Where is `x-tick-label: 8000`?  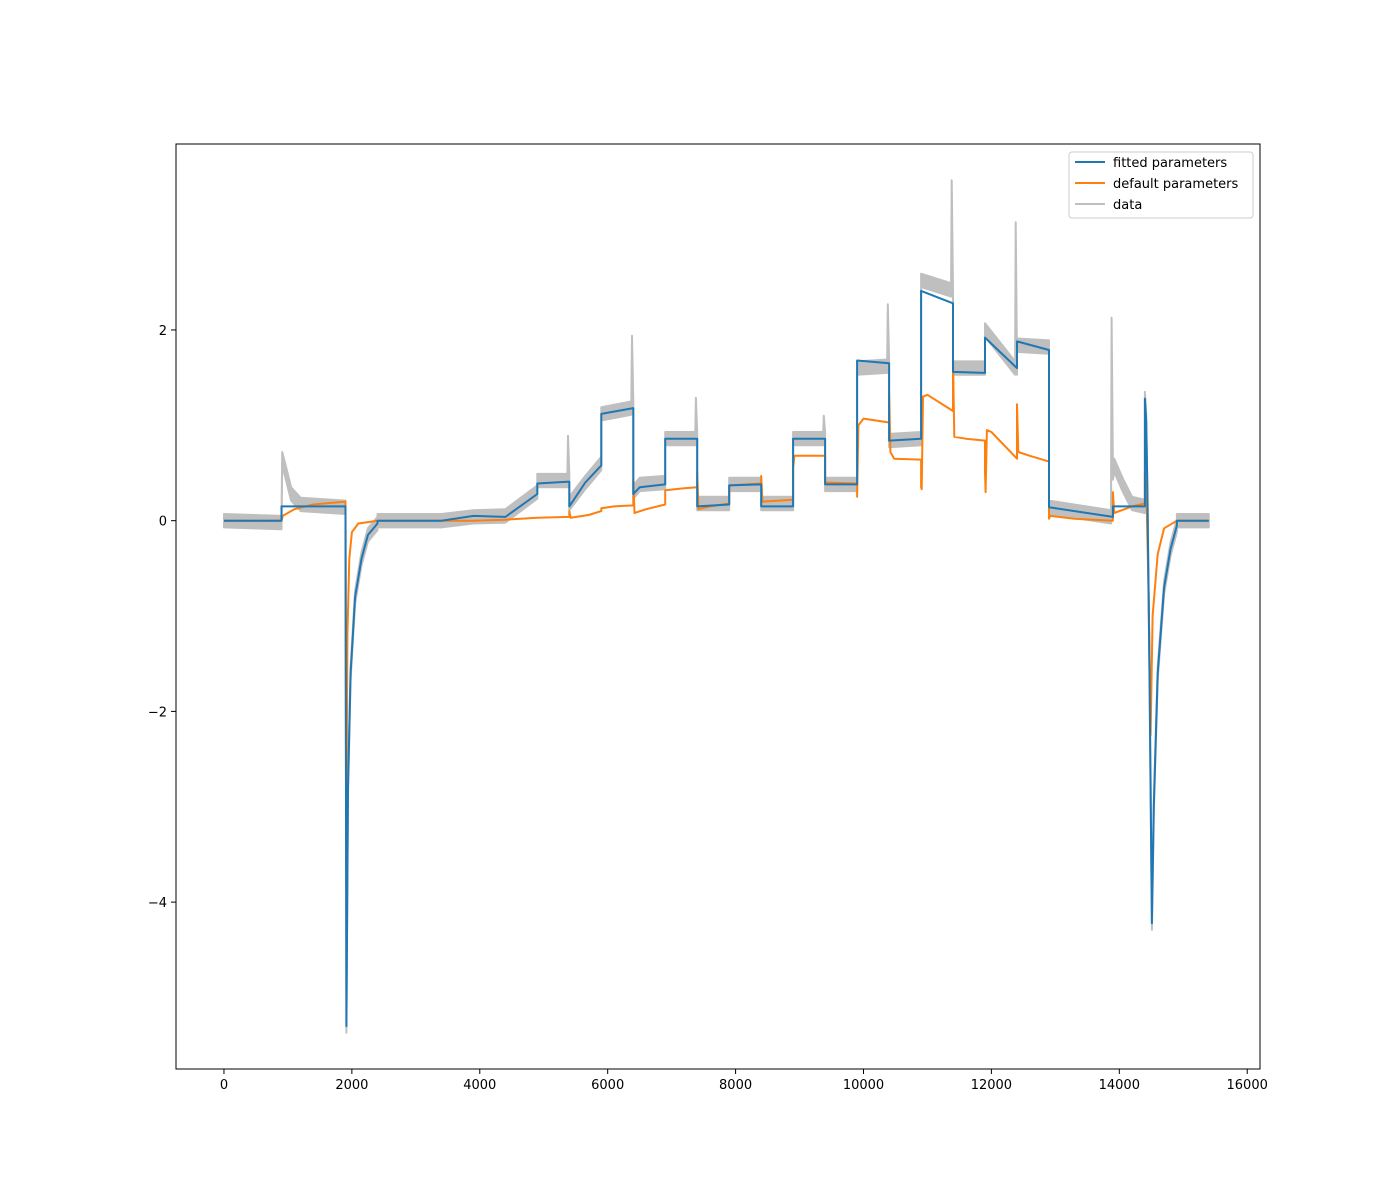 x-tick-label: 8000 is located at coordinates (735, 1085).